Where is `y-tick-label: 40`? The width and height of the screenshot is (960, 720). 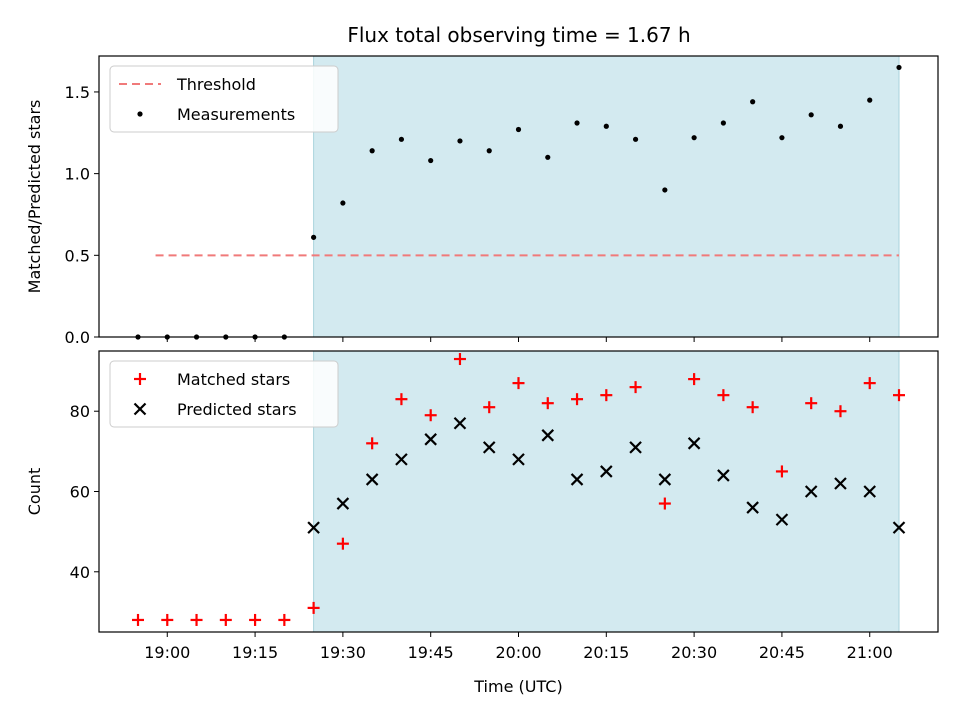
y-tick-label: 40 is located at coordinates (80, 572).